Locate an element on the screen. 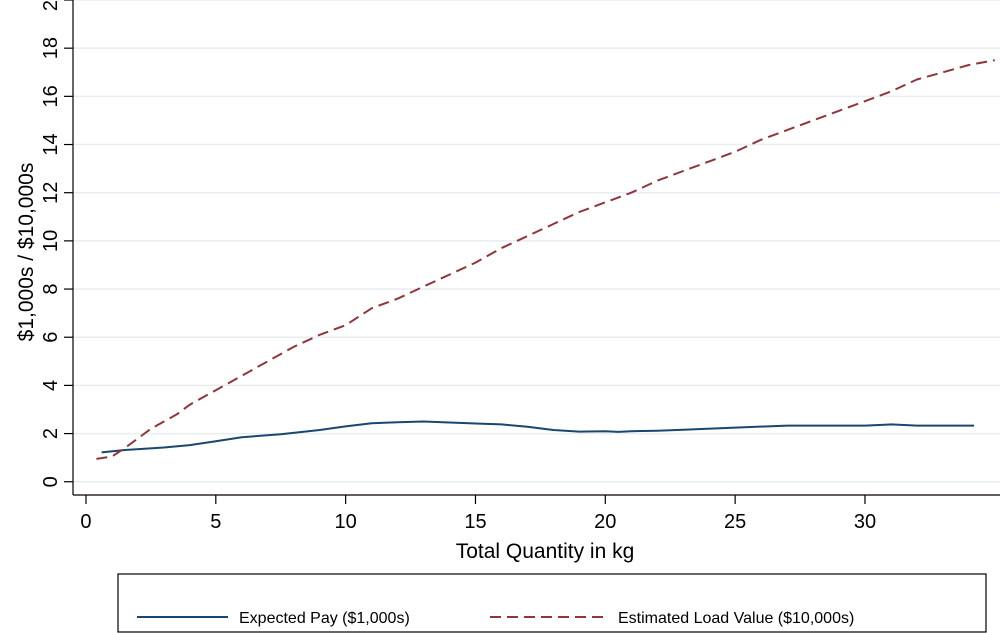 This screenshot has width=1000, height=633. x-tick-label: 5 is located at coordinates (215, 522).